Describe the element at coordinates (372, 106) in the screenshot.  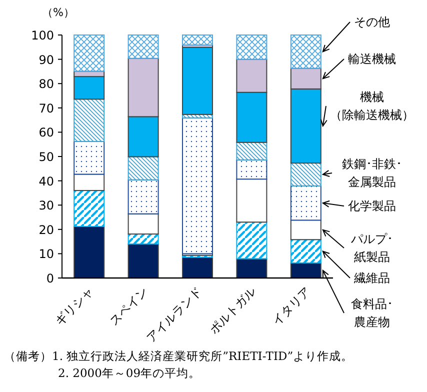
I see `series-label: 機械（除輸送機械）` at that location.